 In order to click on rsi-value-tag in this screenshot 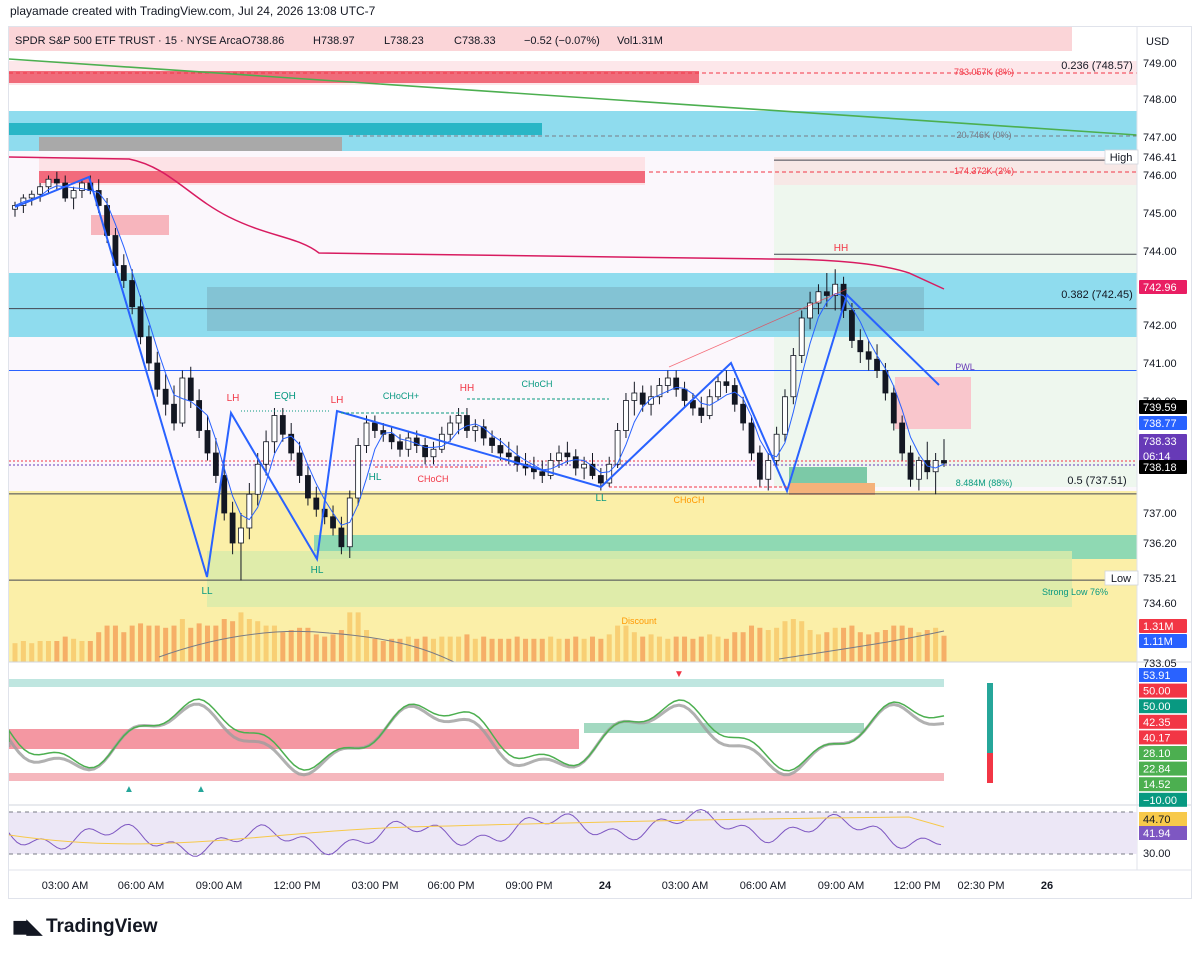, I will do `click(1163, 819)`.